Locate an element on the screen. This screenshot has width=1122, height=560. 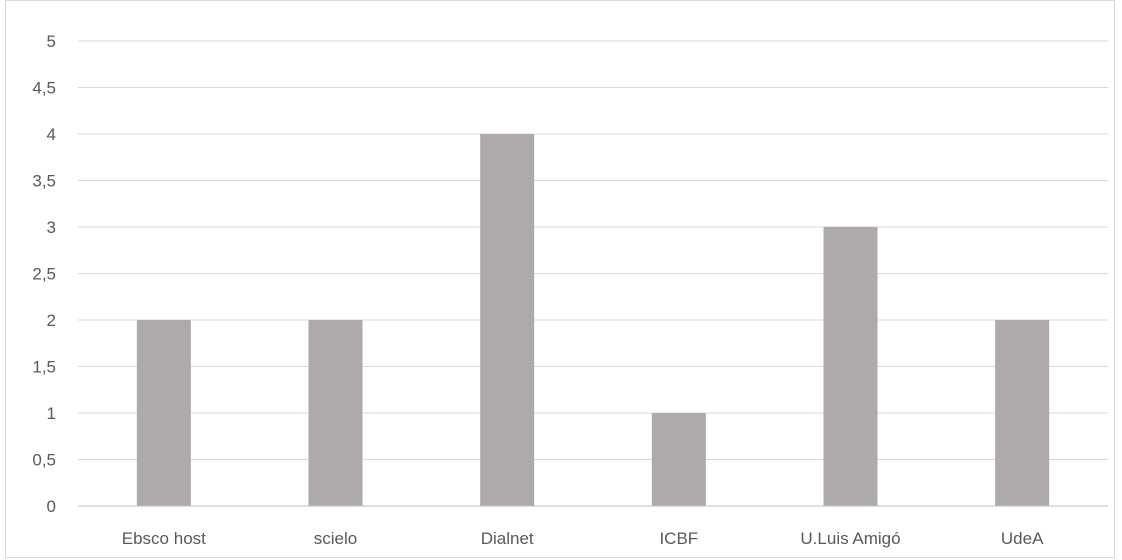
y-tick-label: 2 is located at coordinates (51, 320).